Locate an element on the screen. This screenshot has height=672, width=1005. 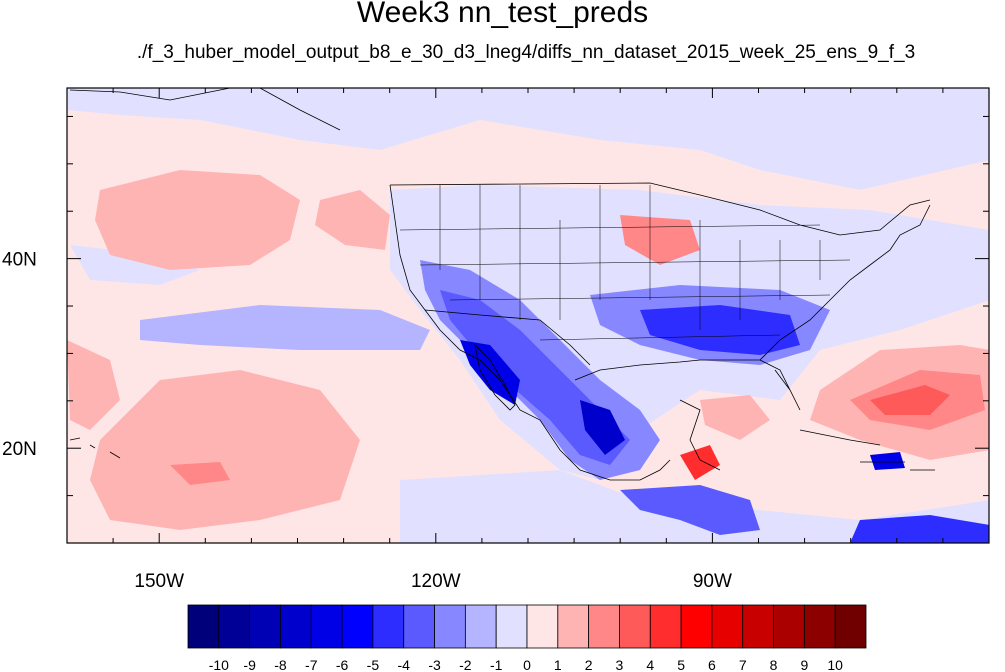
baja-california is located at coordinates (495, 377).